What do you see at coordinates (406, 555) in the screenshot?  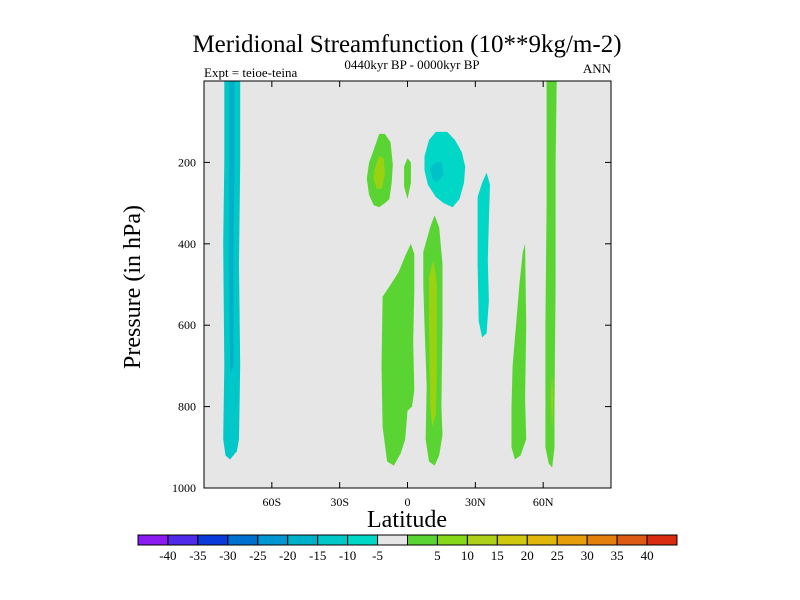 I see `colorbar-labels: -40 -35 -30 -25 -20 -15 -10 -5 5 10 15 20 25 30 35 40` at bounding box center [406, 555].